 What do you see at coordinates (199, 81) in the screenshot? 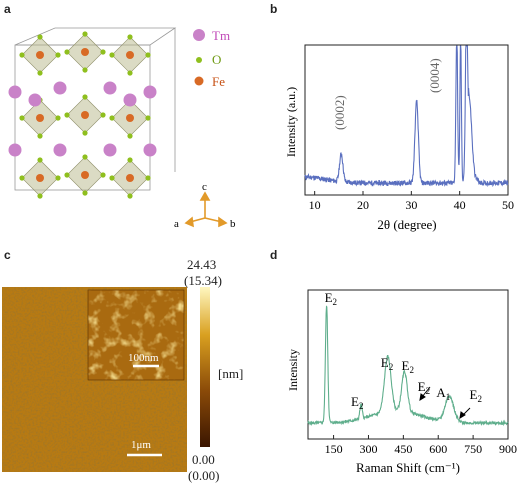
I see `legend-fe-marker` at bounding box center [199, 81].